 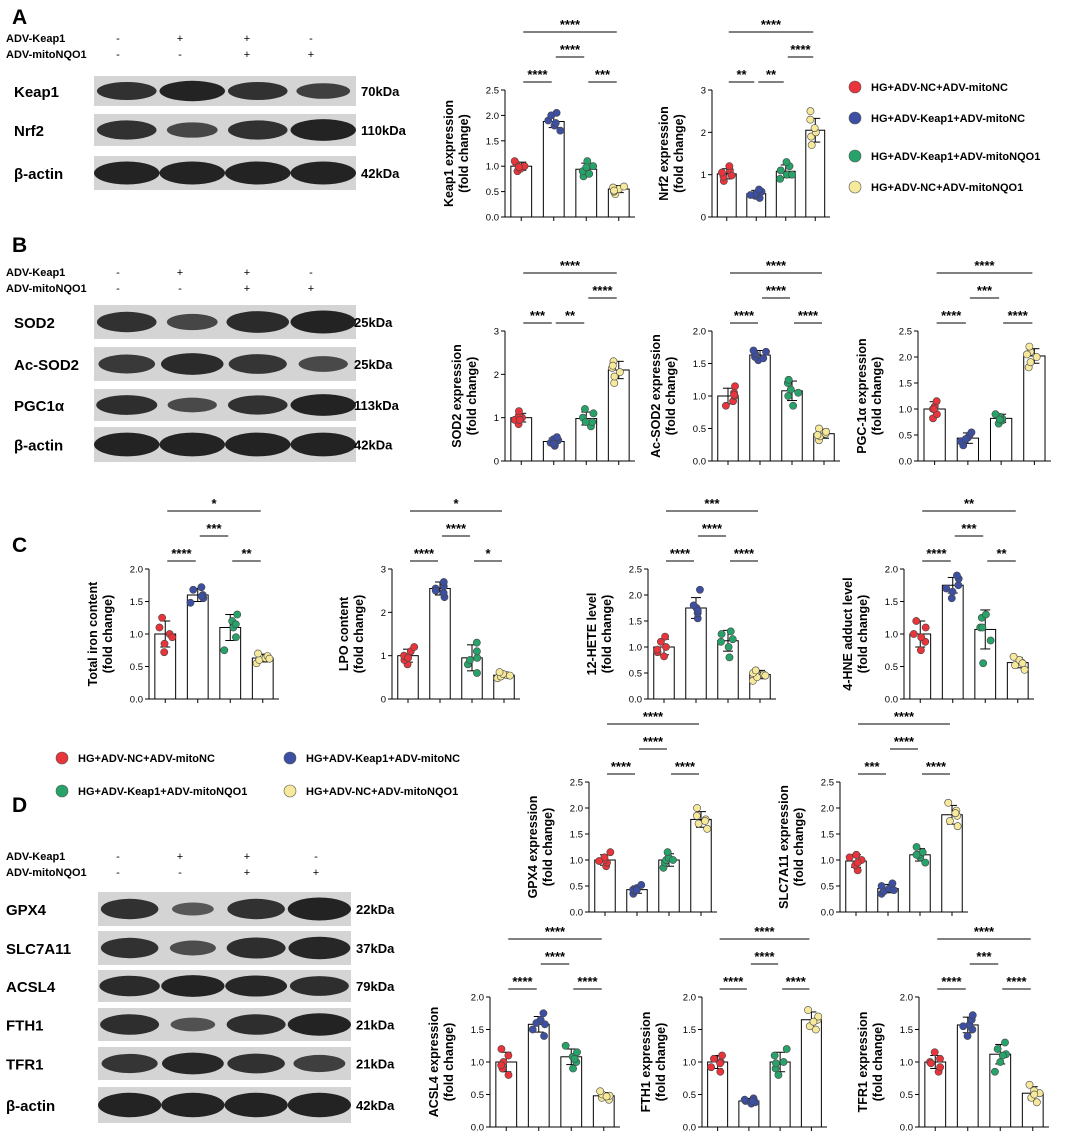 What do you see at coordinates (592, 634) in the screenshot?
I see `y-axis-label: 12-HETE level` at bounding box center [592, 634].